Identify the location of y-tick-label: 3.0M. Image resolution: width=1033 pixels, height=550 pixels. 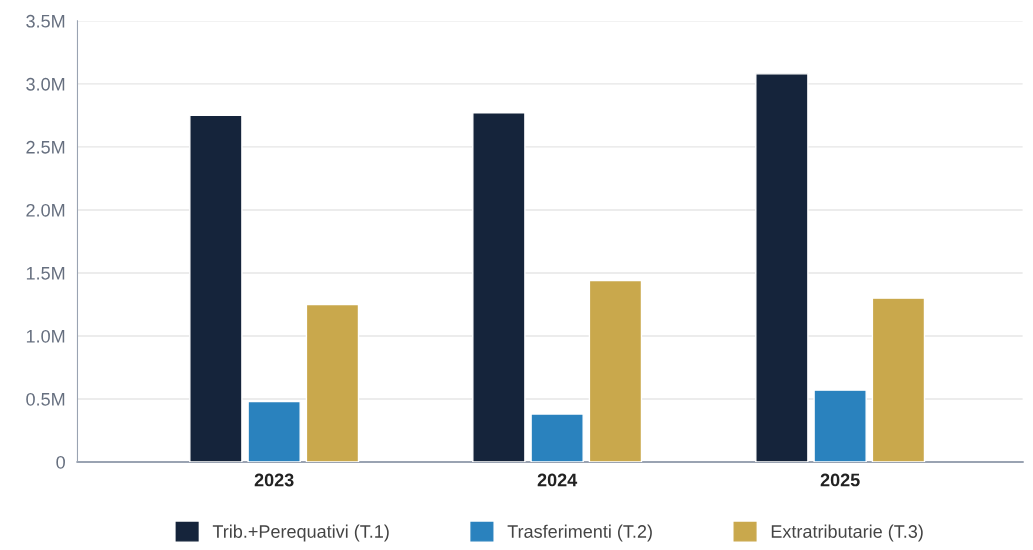
(45, 84).